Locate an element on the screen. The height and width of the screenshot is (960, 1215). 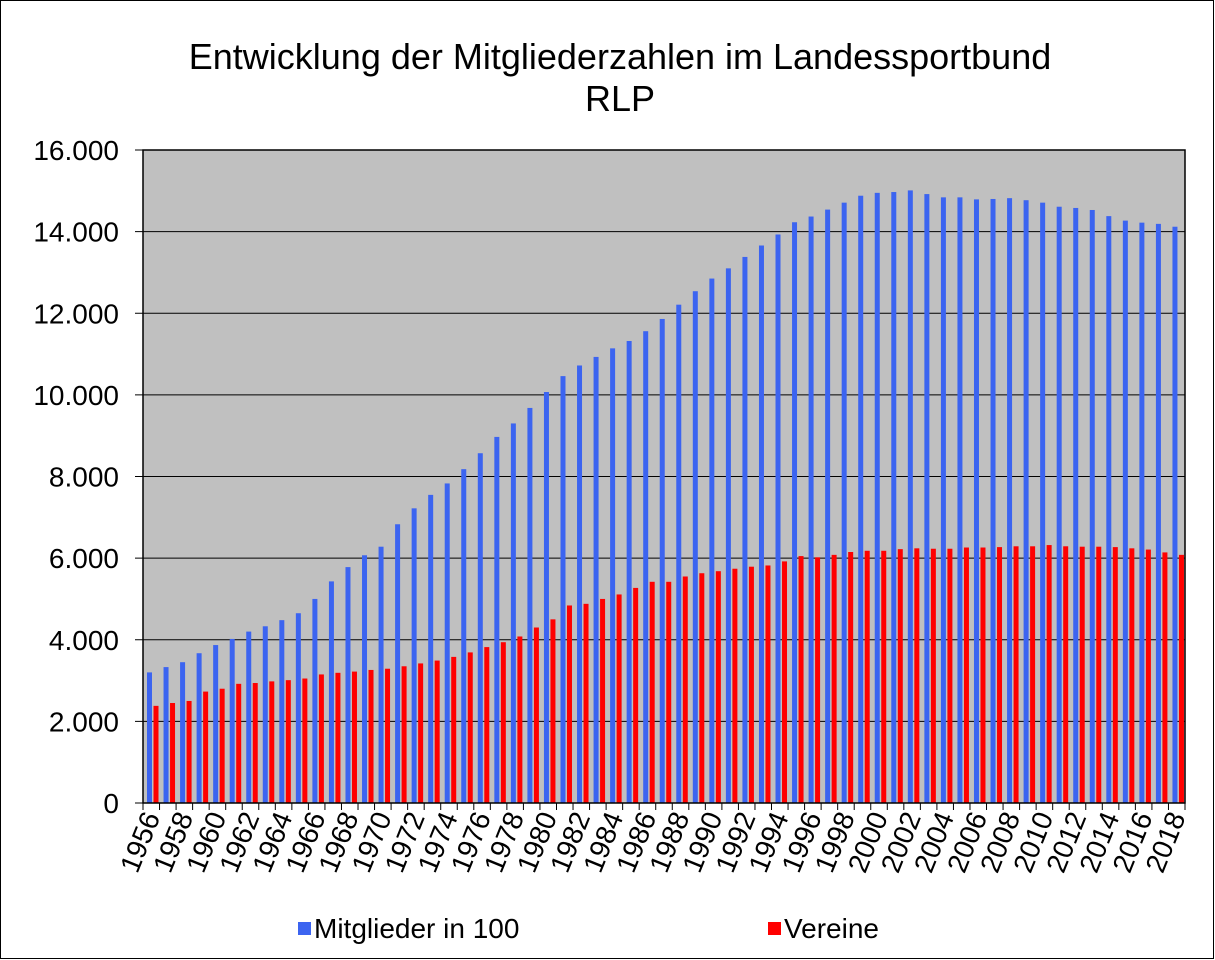
y-tick-label: 16.000 is located at coordinates (76, 150).